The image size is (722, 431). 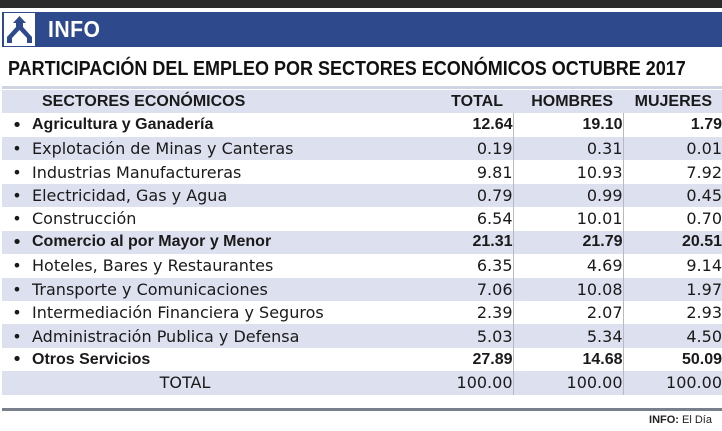 I want to click on women-value: 2.93, so click(x=704, y=313).